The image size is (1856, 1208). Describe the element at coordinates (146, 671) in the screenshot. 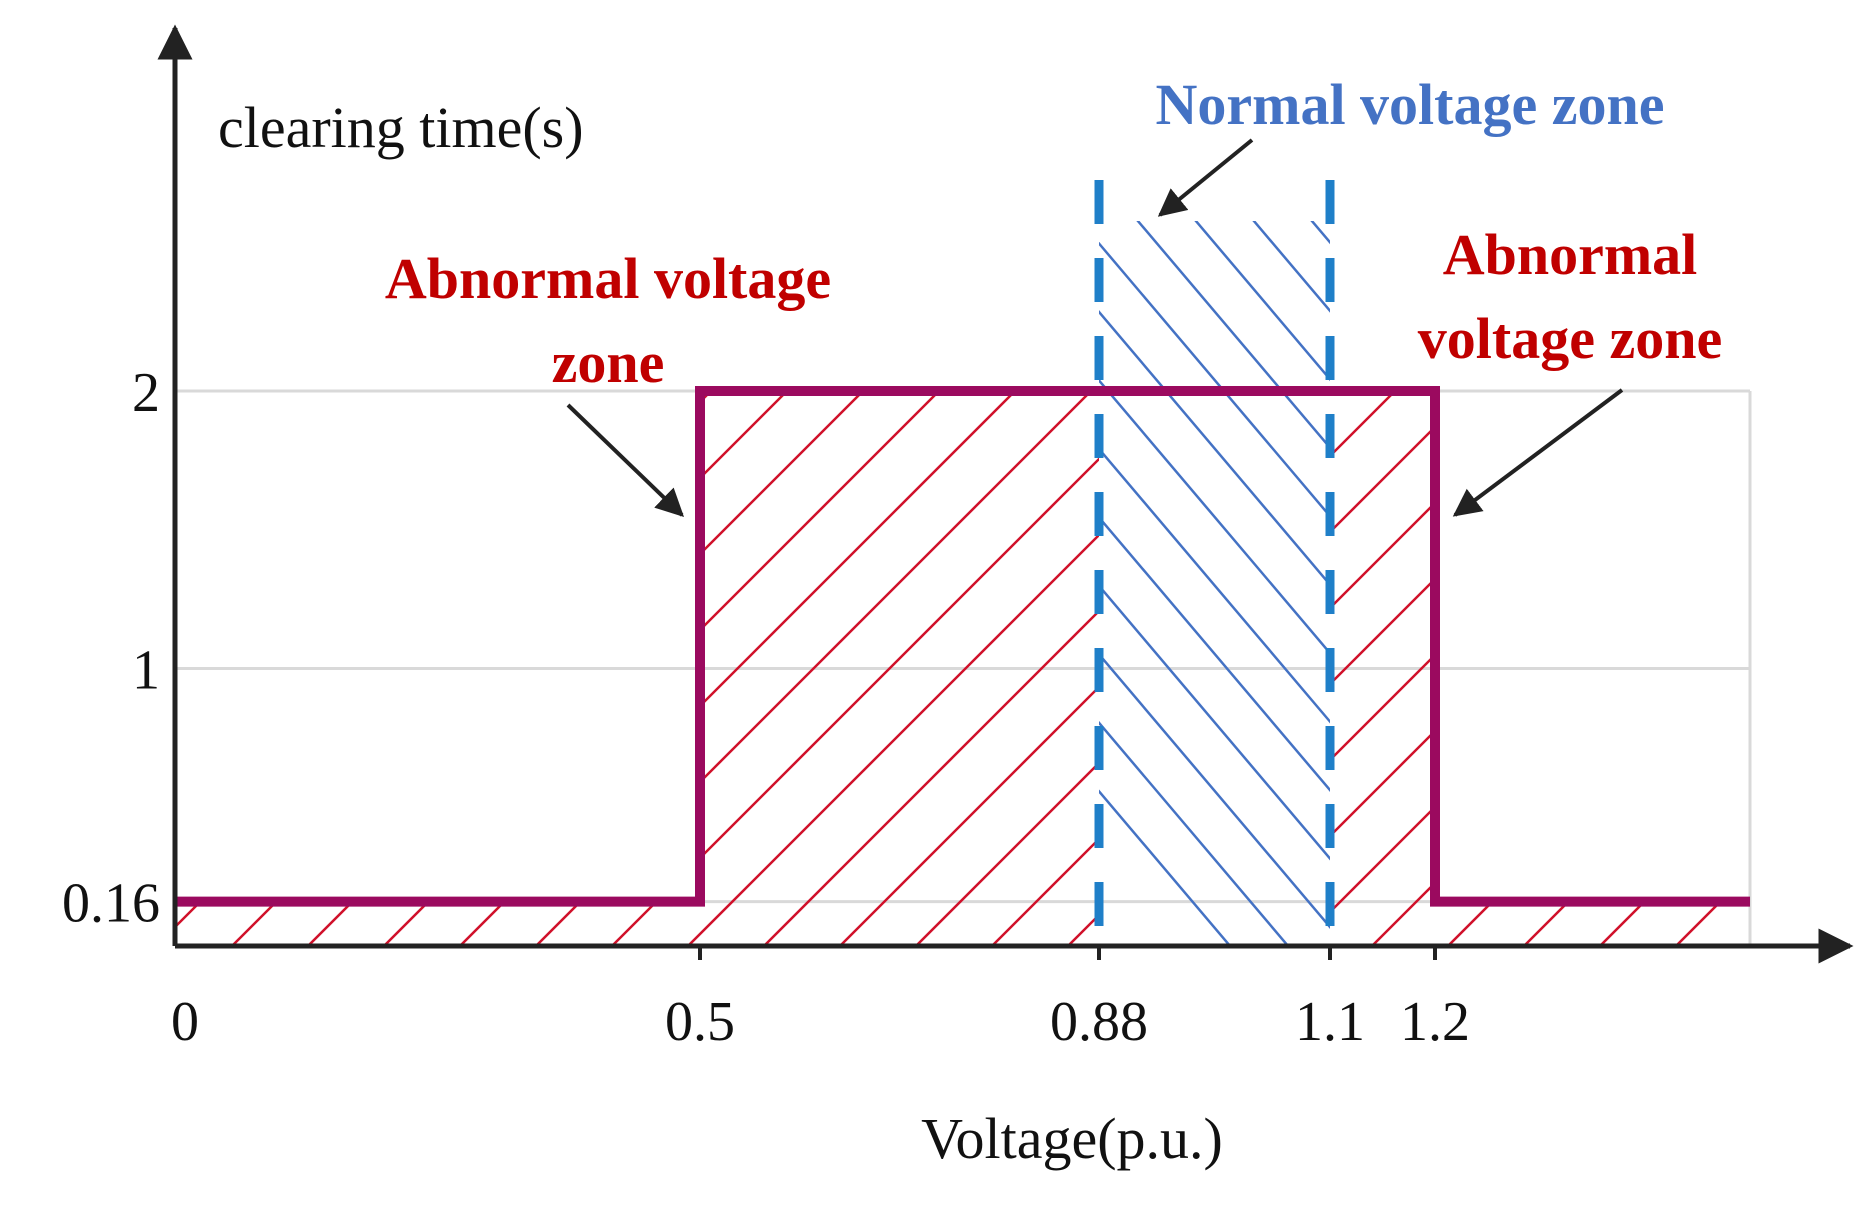

I see `y-tick-label-1: 1` at that location.